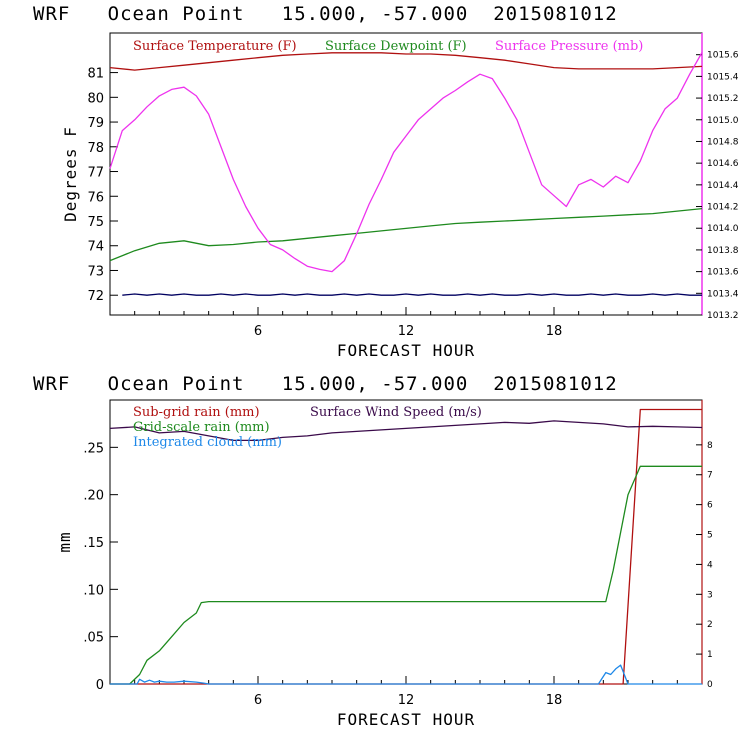  Describe the element at coordinates (95, 148) in the screenshot. I see `y-tick-label: 78` at that location.